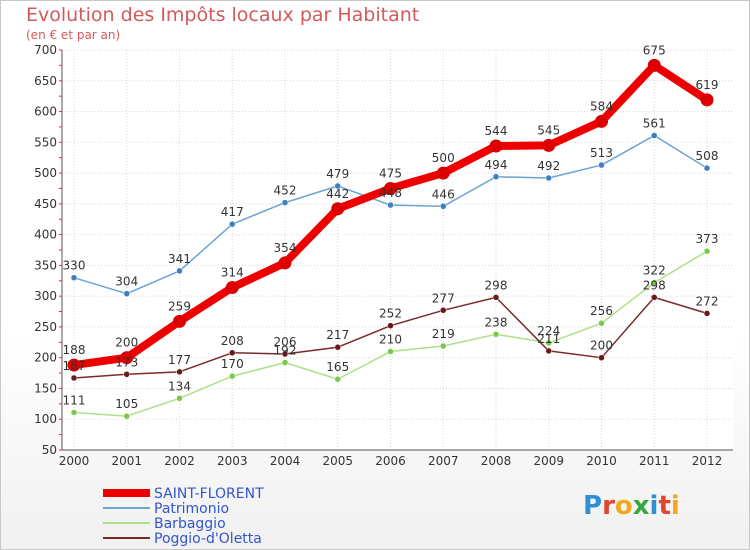 This screenshot has height=550, width=750. I want to click on data-label: 354, so click(285, 248).